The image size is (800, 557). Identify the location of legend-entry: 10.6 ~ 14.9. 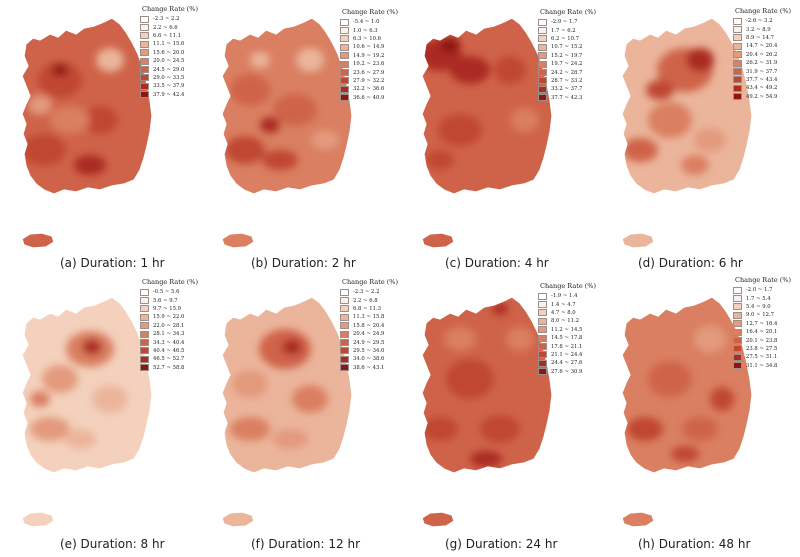
(369, 47).